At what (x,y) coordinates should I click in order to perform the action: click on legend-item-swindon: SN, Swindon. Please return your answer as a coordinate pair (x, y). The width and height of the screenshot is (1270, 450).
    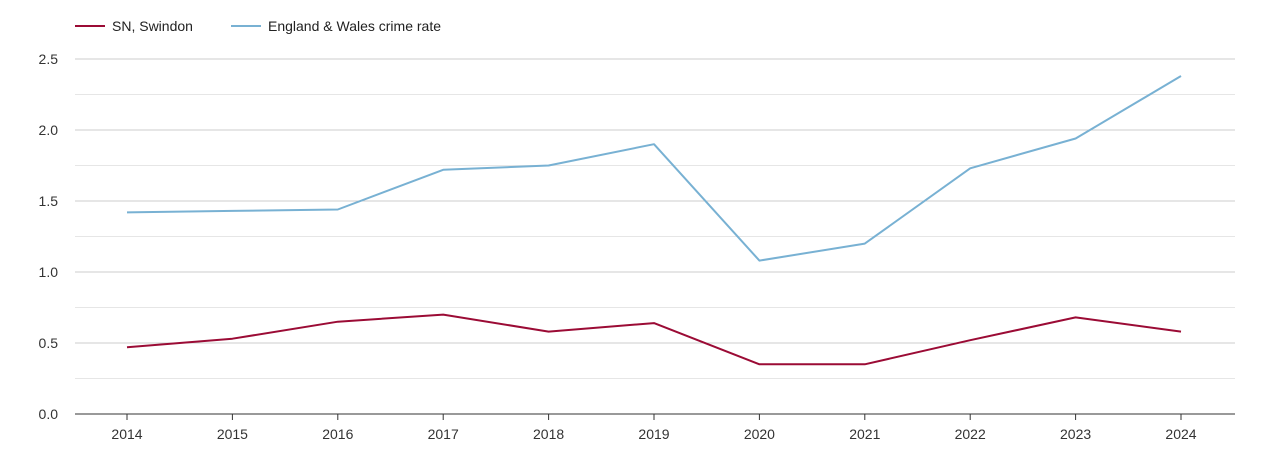
    Looking at the image, I should click on (134, 26).